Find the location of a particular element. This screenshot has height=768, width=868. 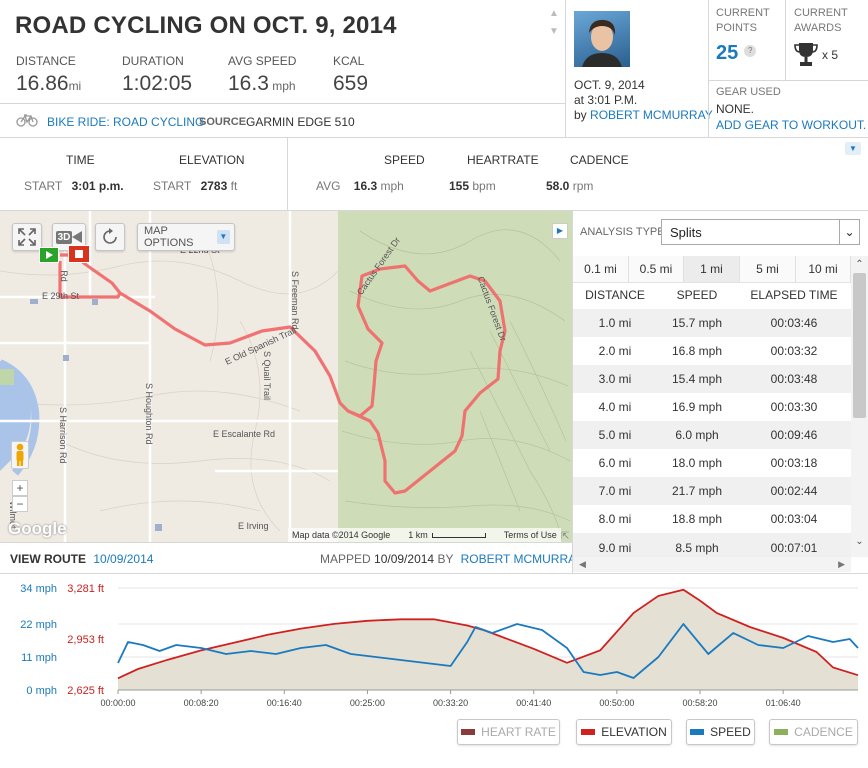

replay-button is located at coordinates (110, 237).